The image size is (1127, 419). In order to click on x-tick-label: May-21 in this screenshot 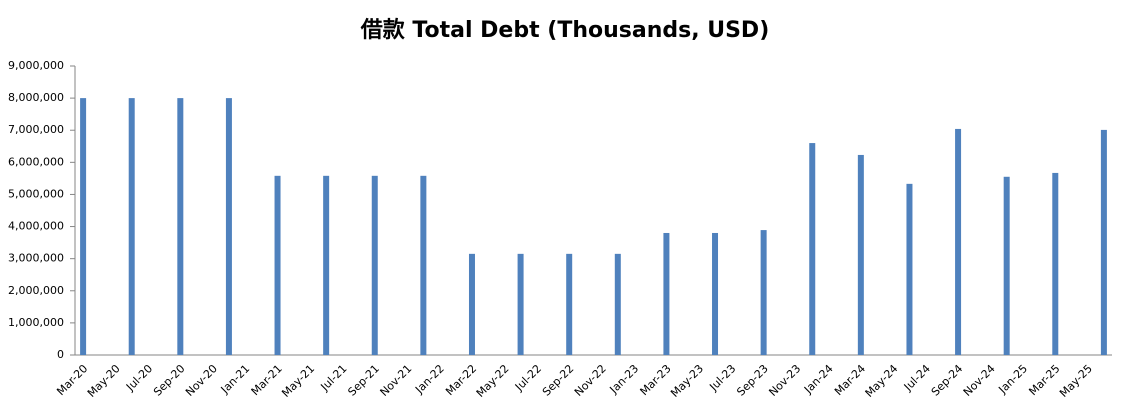, I will do `click(298, 381)`.